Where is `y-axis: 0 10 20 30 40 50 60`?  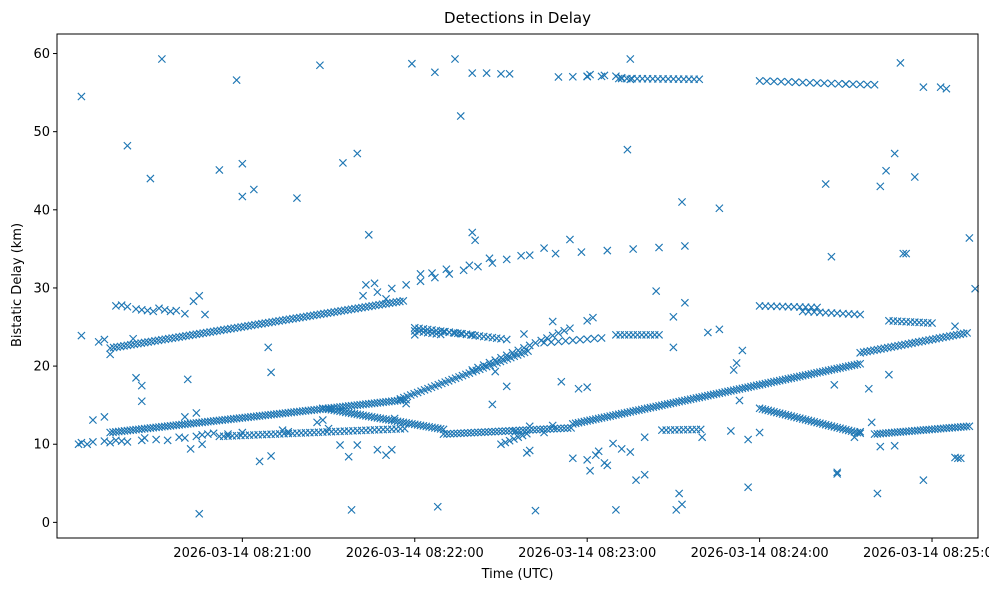
y-axis: 0 10 20 30 40 50 60 is located at coordinates (45, 289).